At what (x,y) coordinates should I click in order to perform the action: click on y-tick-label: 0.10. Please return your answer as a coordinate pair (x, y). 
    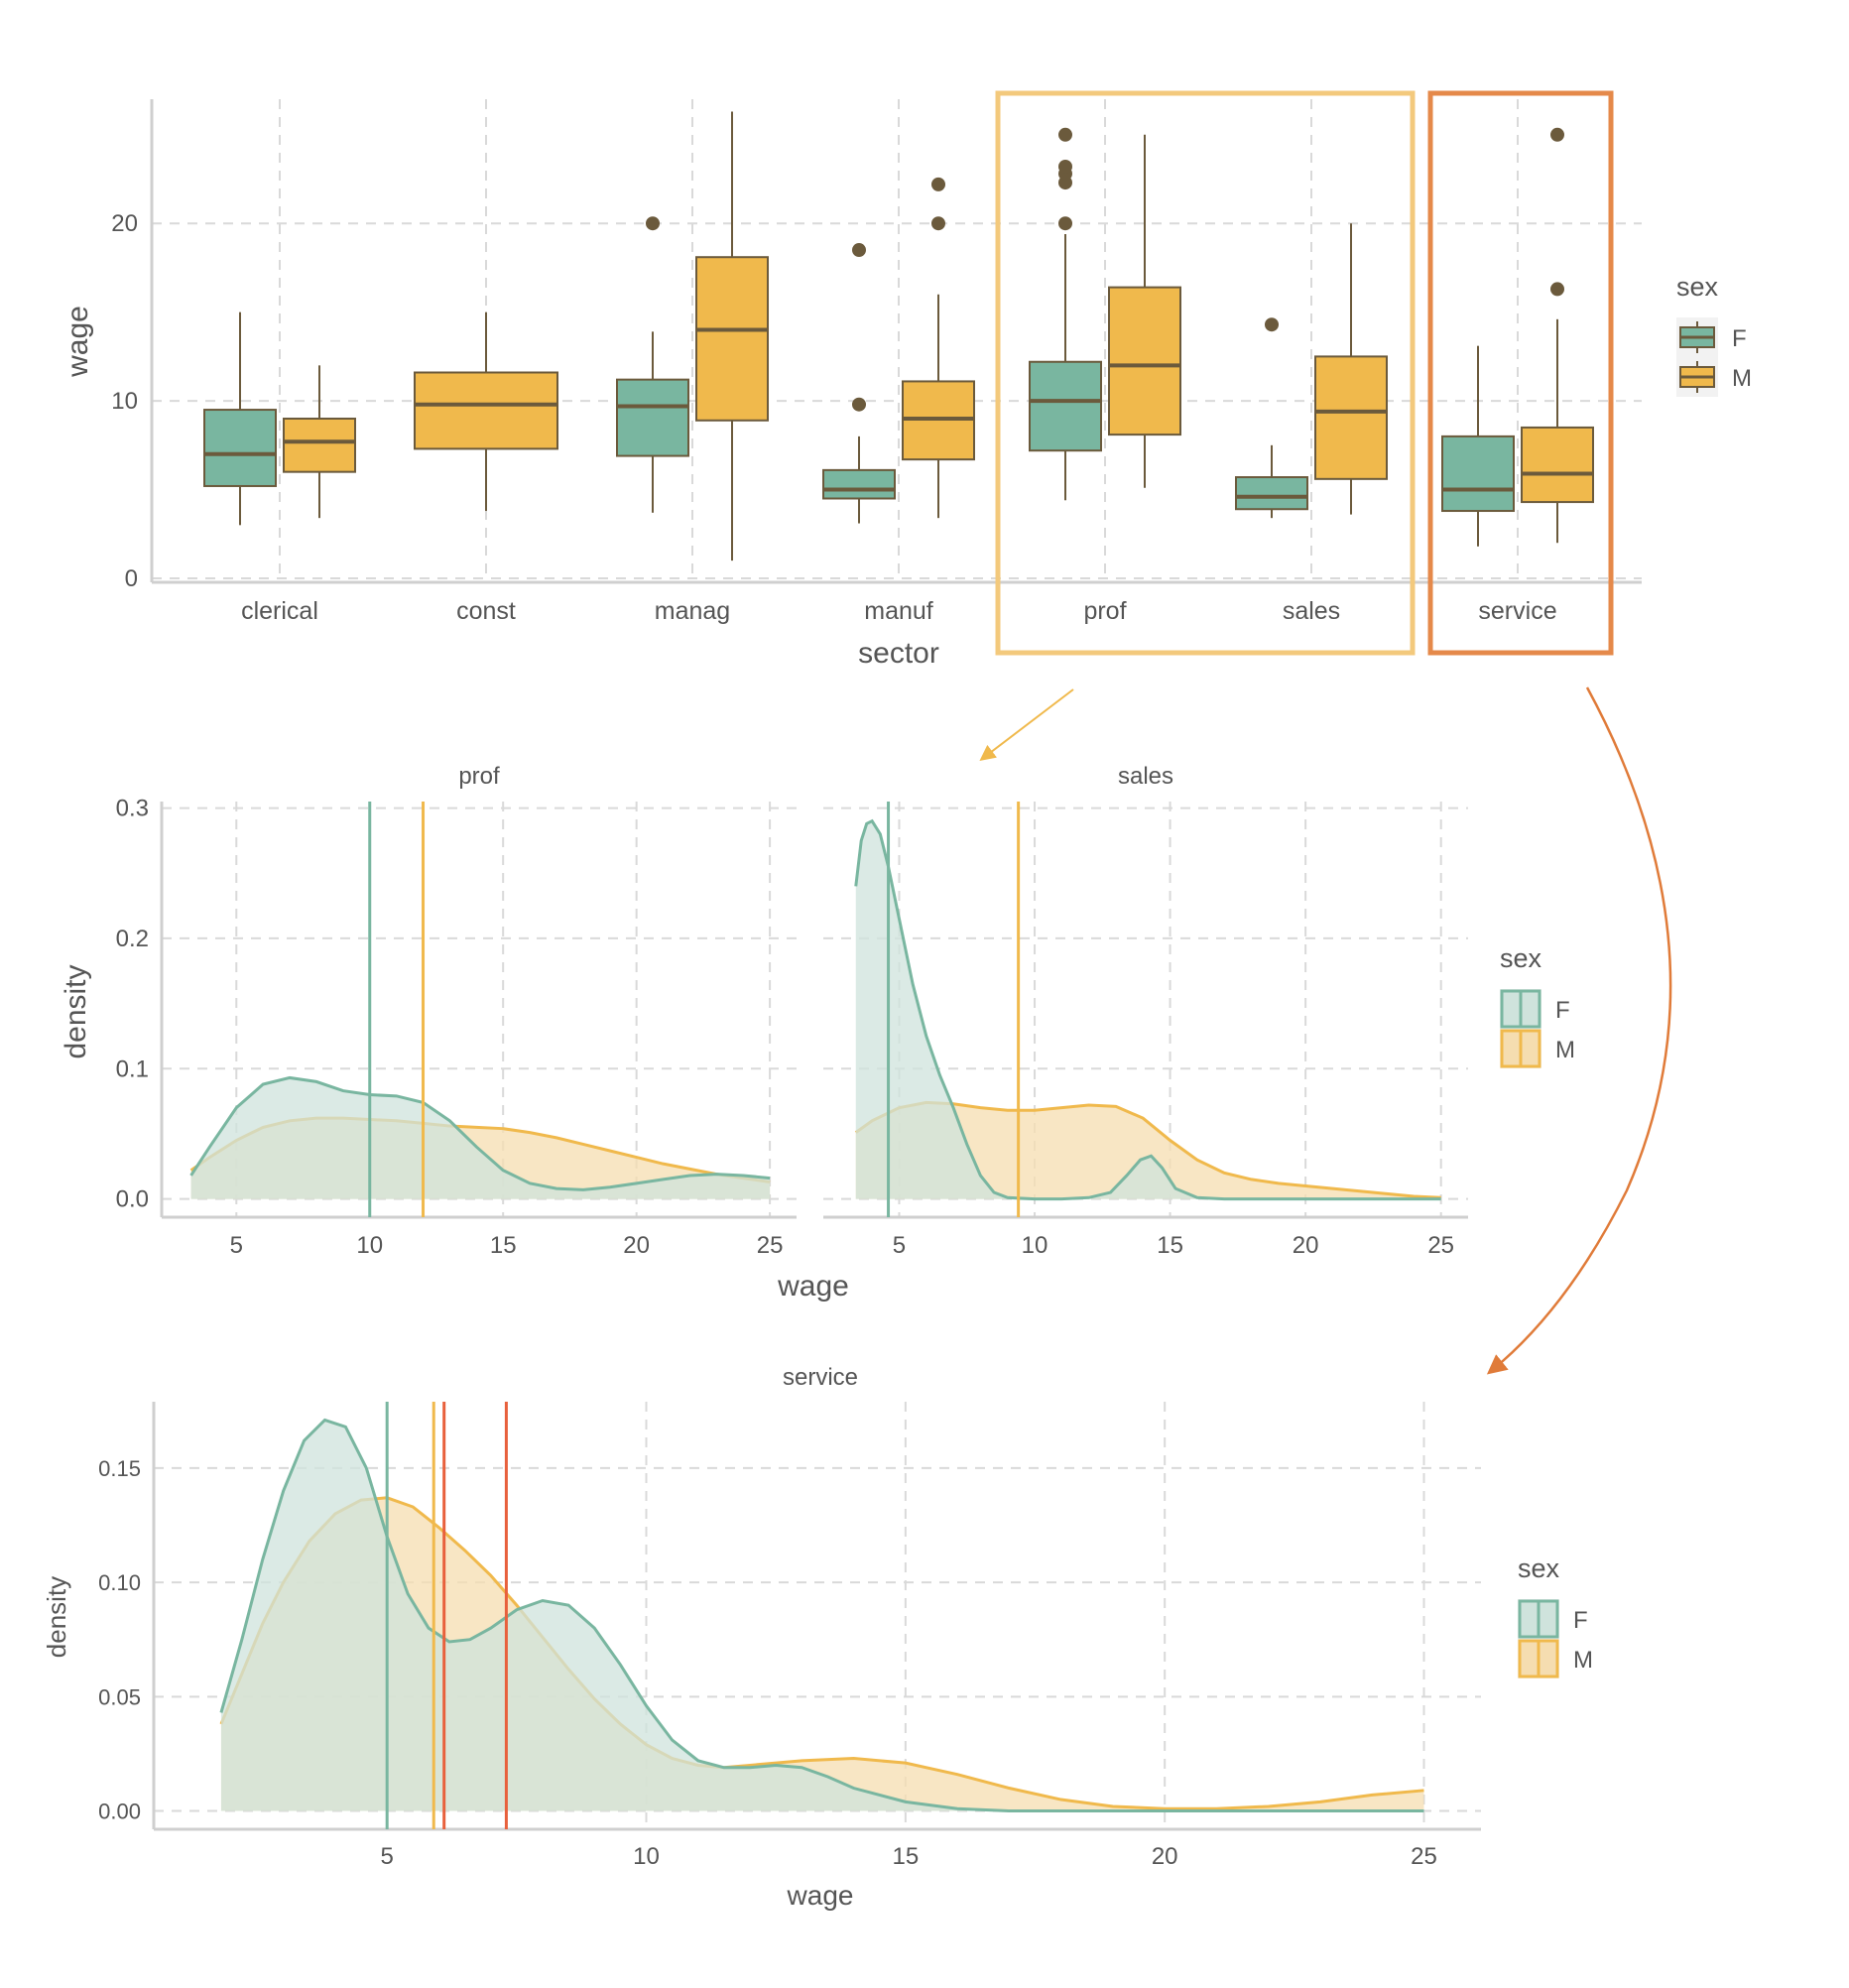
    Looking at the image, I should click on (120, 1582).